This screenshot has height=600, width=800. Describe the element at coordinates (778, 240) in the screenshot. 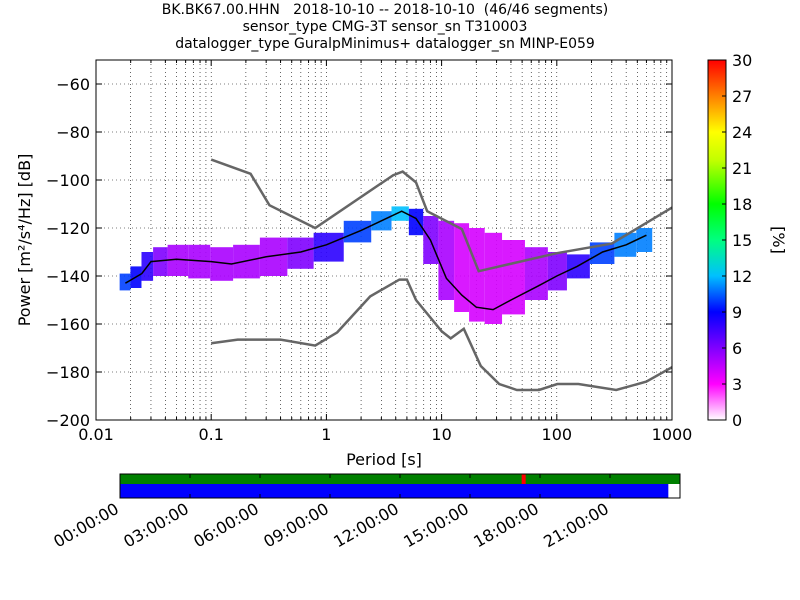

I see `colorbar-label: [%]` at that location.